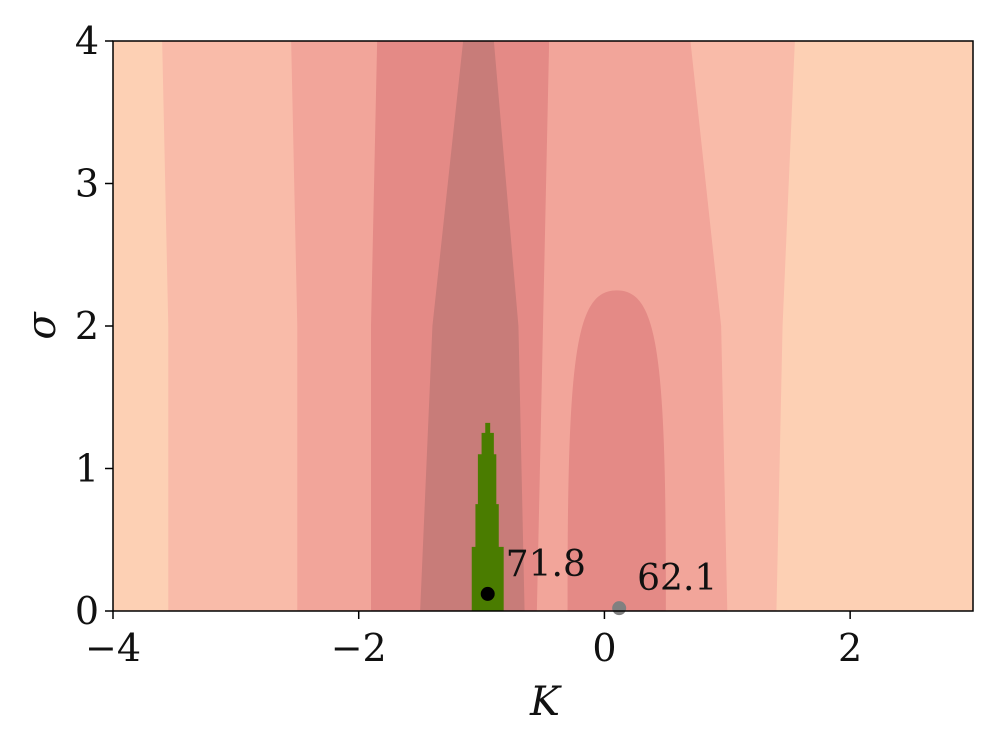 Image resolution: width=996 pixels, height=747 pixels. Describe the element at coordinates (546, 564) in the screenshot. I see `point-label-1: 71.8` at that location.